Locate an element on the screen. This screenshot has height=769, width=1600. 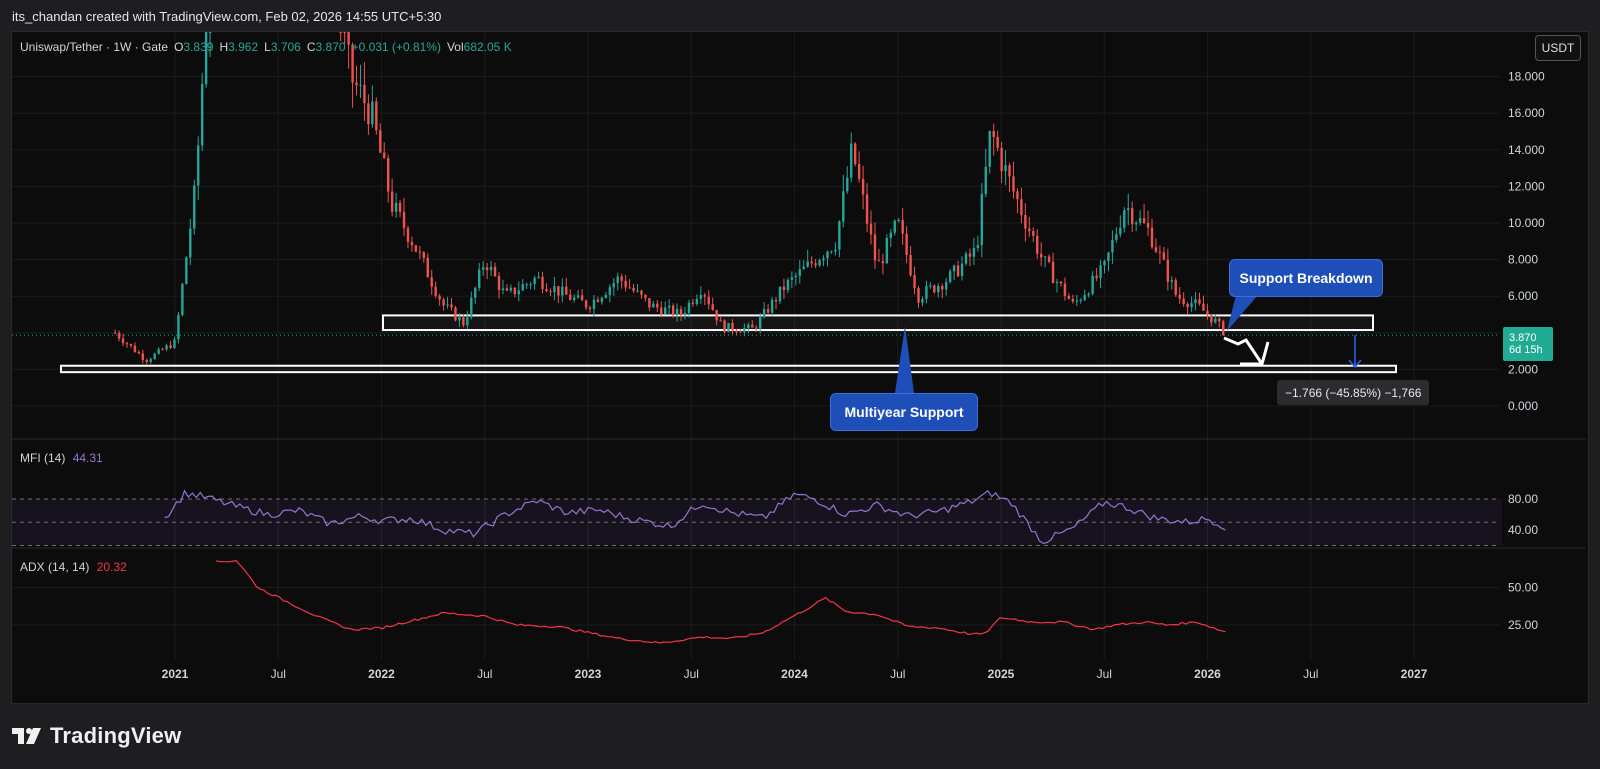
adx-legend: ADX (14, 14) 20.32 is located at coordinates (73, 567).